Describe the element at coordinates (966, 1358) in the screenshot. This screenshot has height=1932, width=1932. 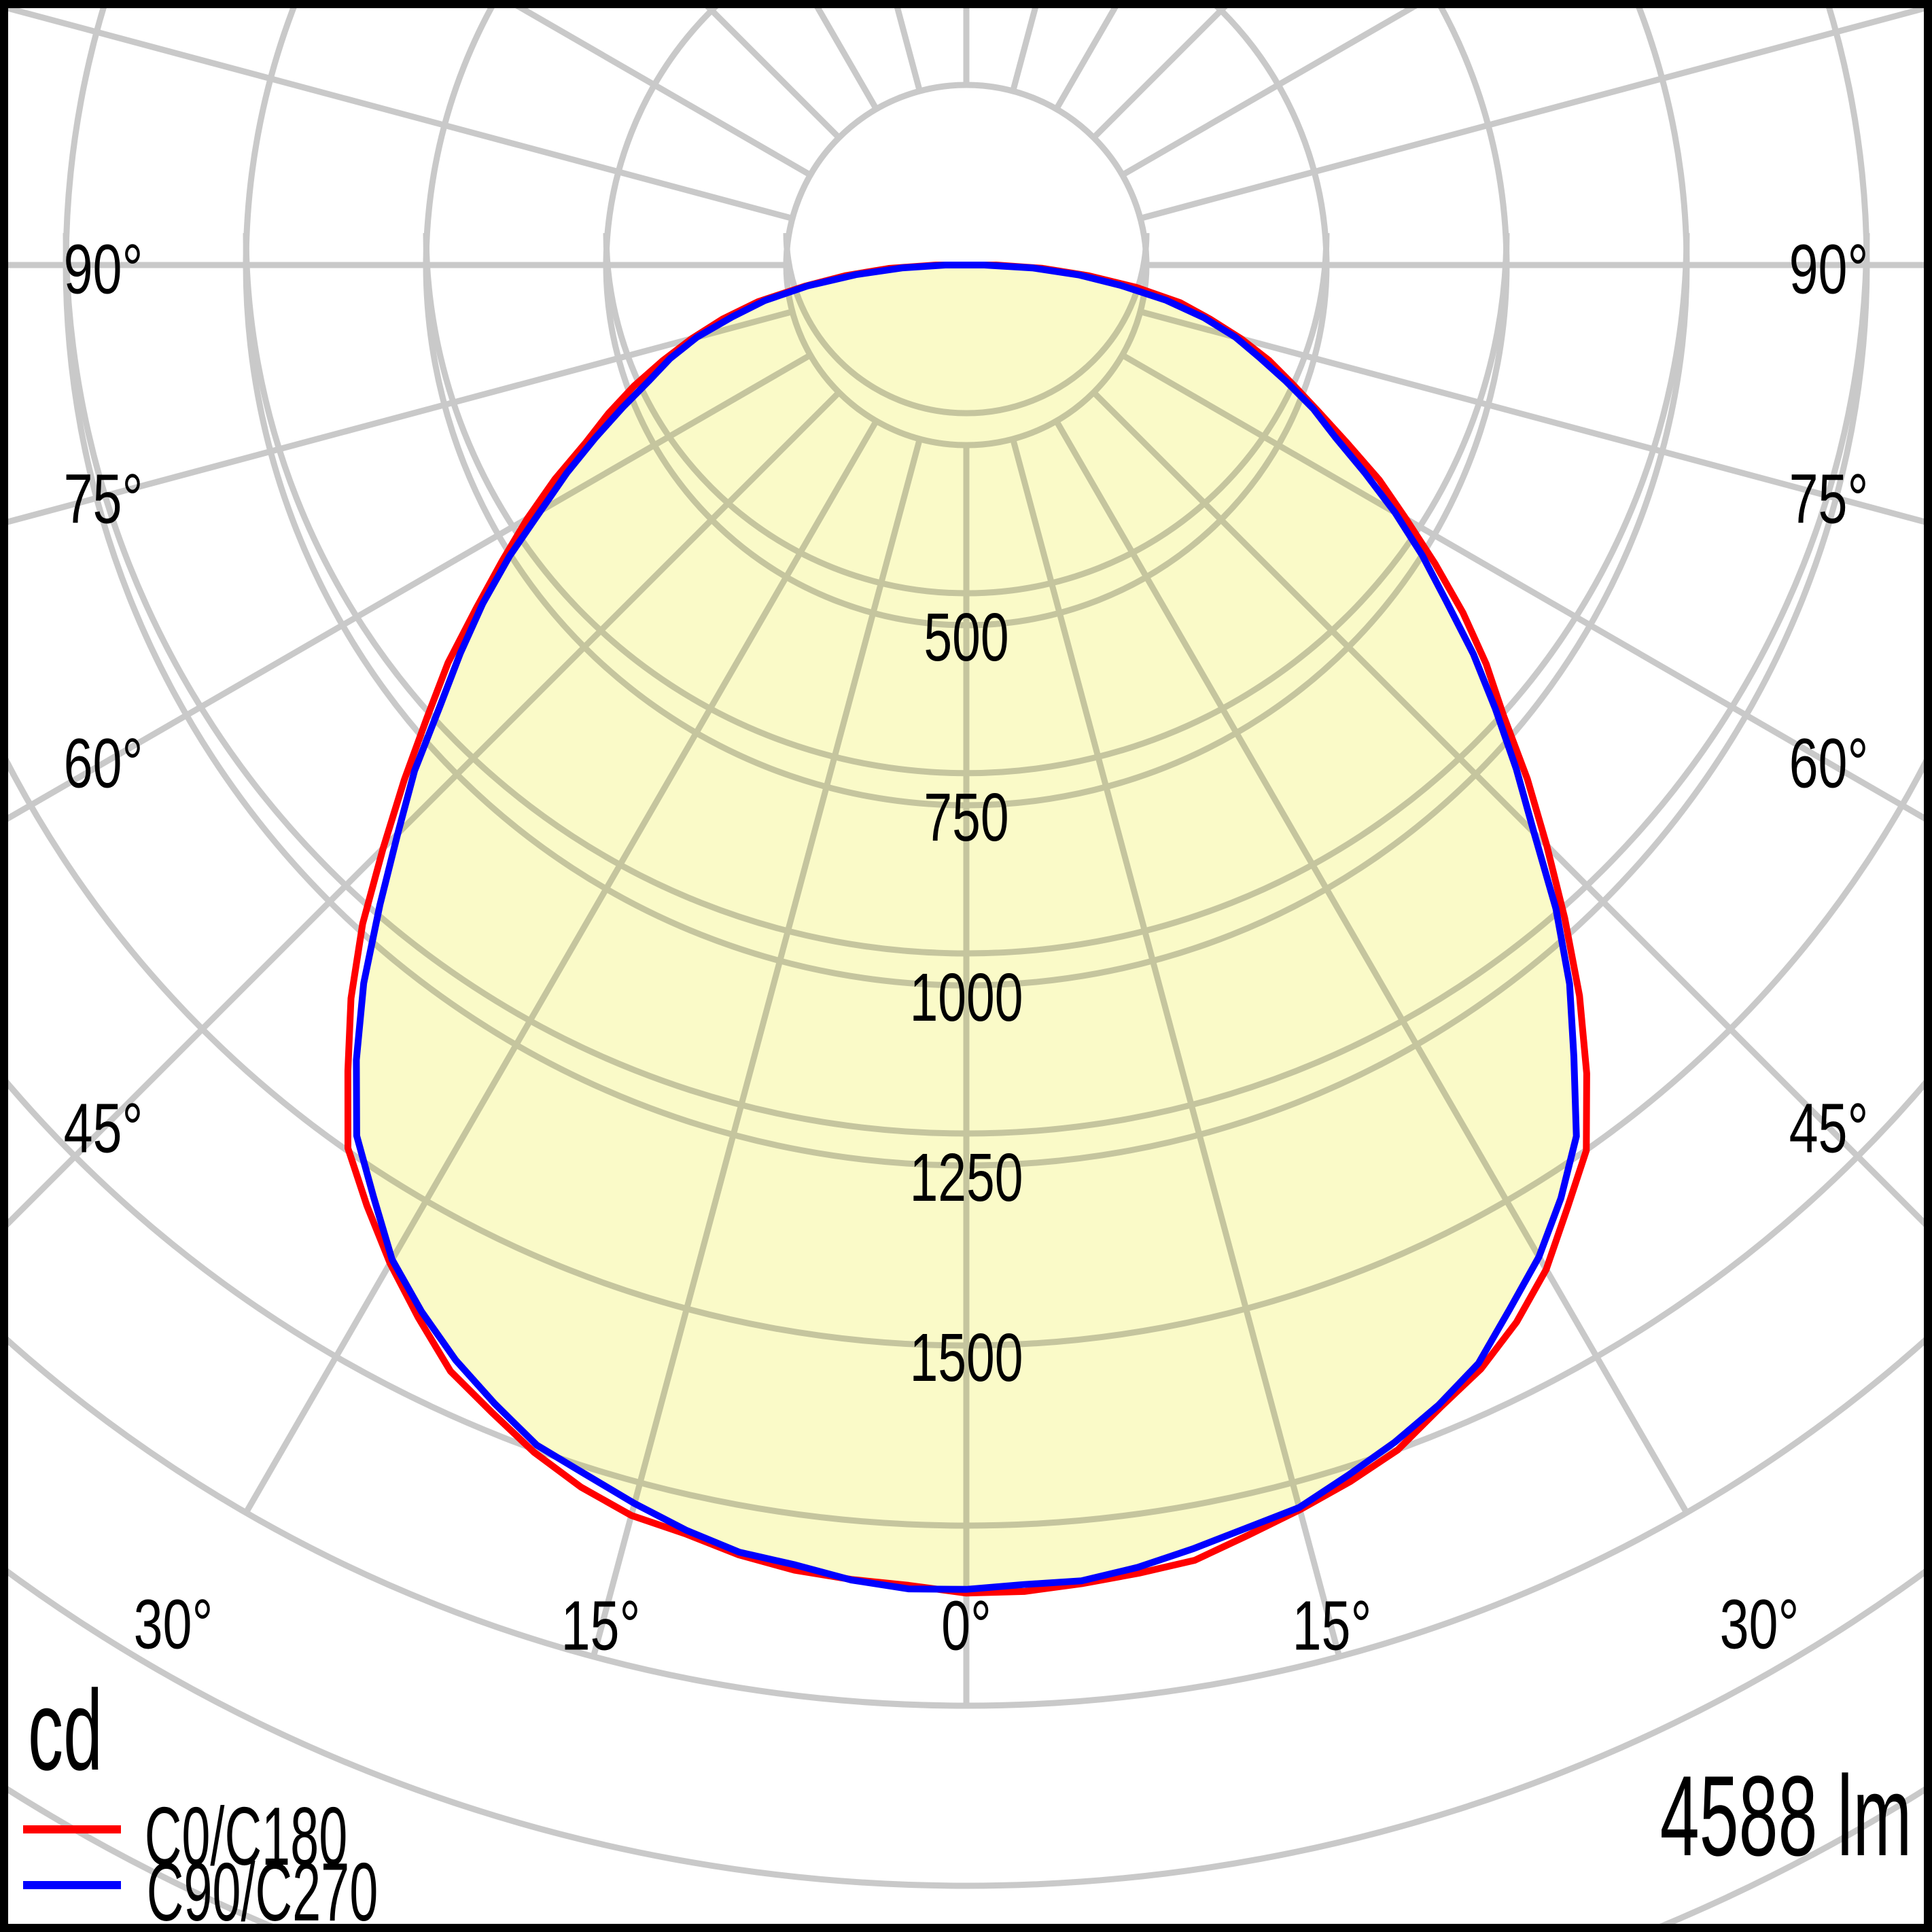
I see `radial-label-1500: 1500` at that location.